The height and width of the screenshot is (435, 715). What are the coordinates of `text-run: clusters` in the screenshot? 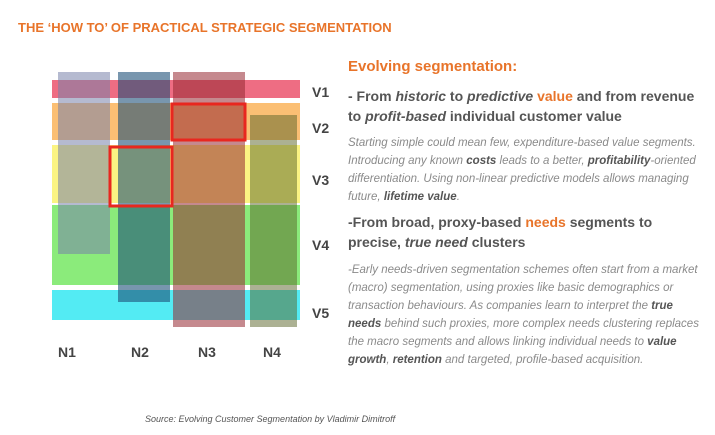 It's located at (496, 242).